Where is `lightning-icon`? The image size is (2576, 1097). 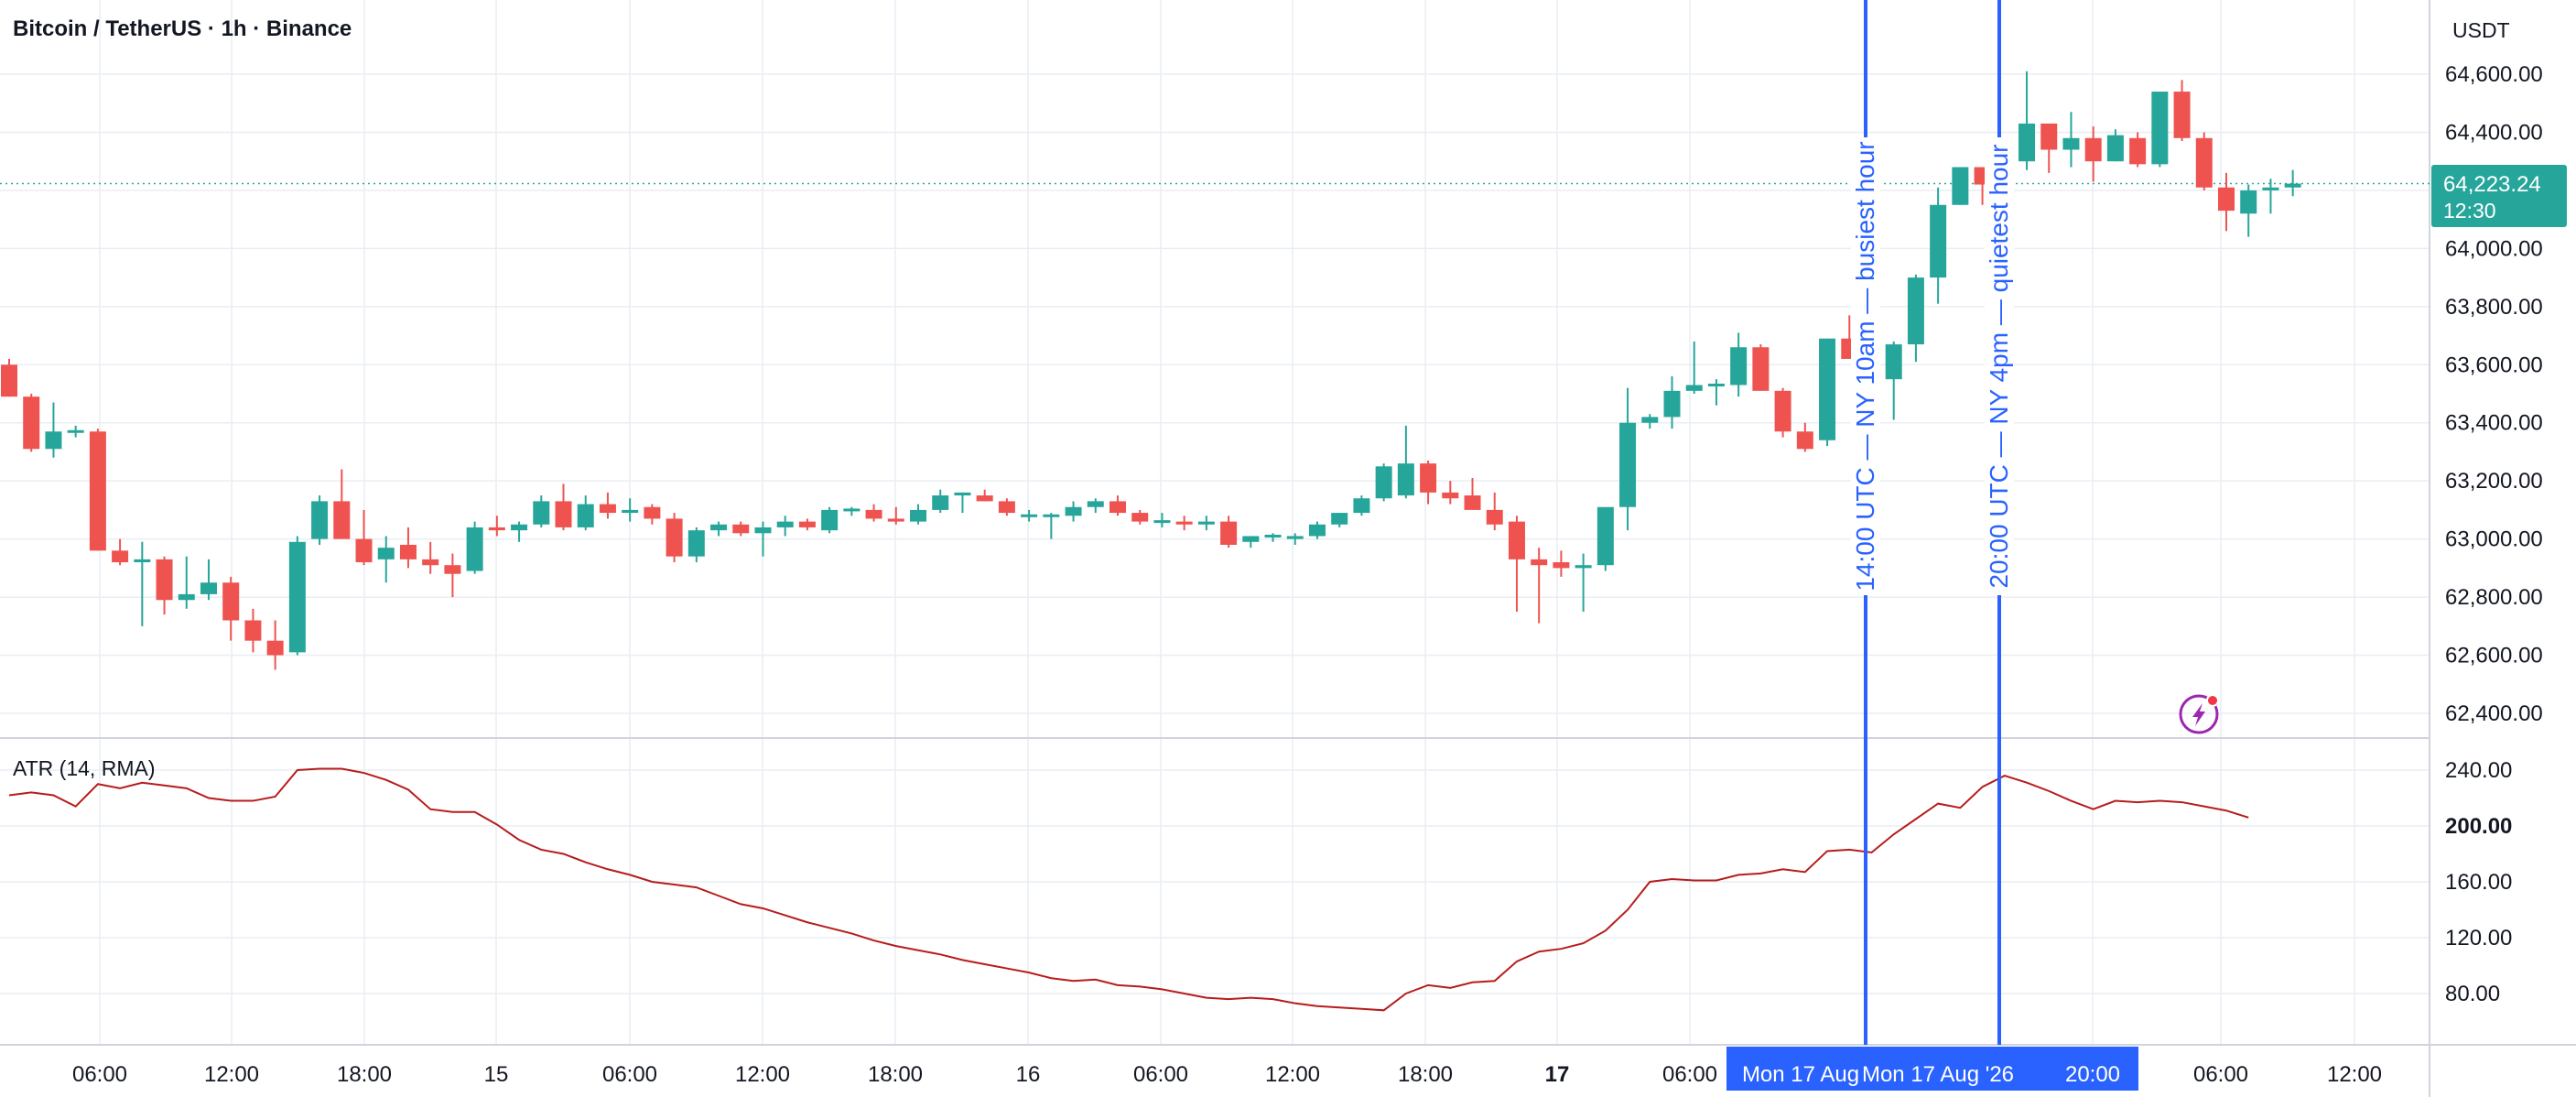
lightning-icon is located at coordinates (2199, 714).